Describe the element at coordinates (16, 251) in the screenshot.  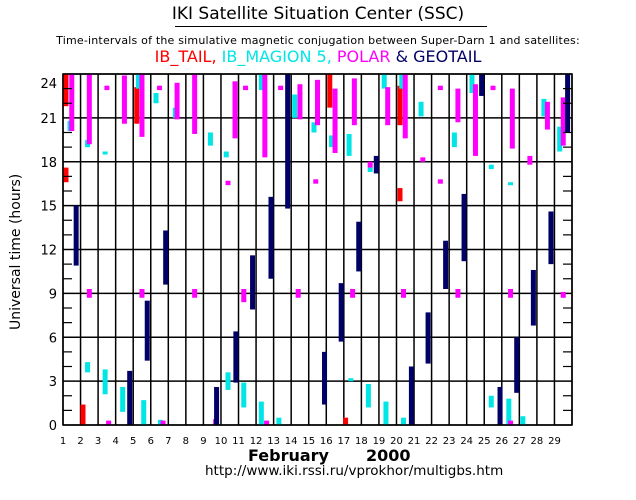
I see `y-axis-label: Universal time (hours)` at that location.